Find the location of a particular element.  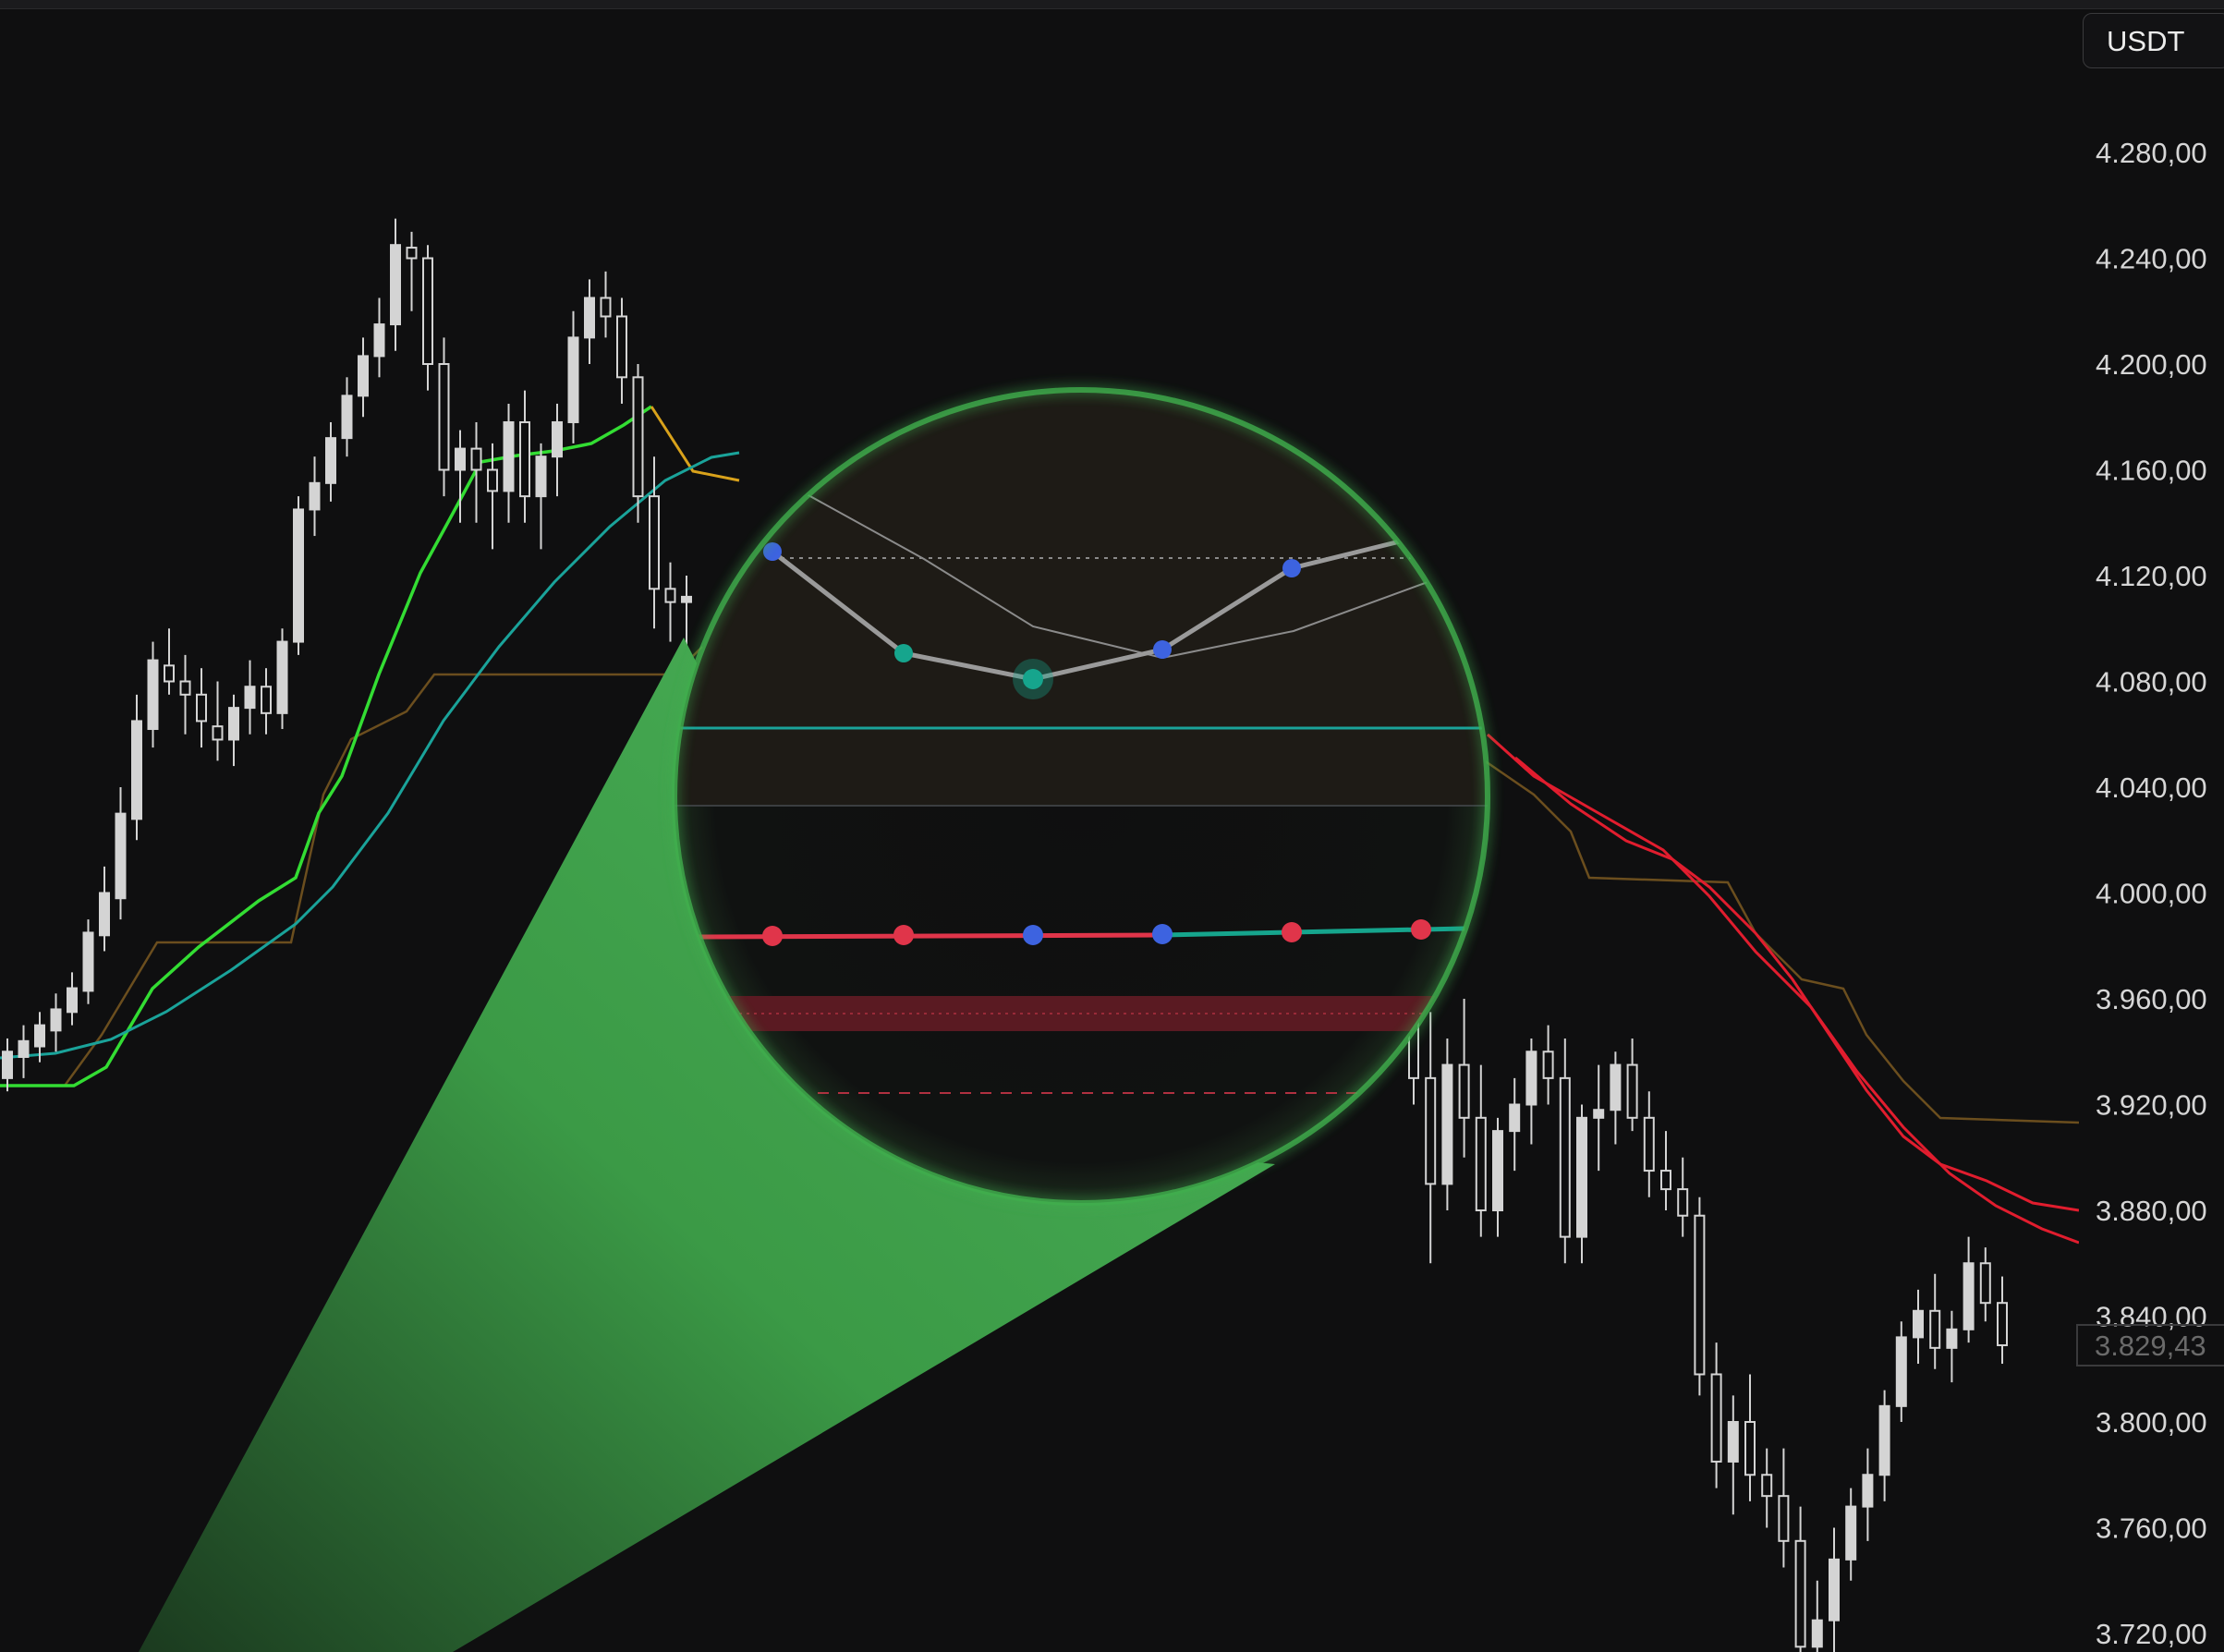

price-axis-tick: 4.160,00 is located at coordinates (2152, 471).